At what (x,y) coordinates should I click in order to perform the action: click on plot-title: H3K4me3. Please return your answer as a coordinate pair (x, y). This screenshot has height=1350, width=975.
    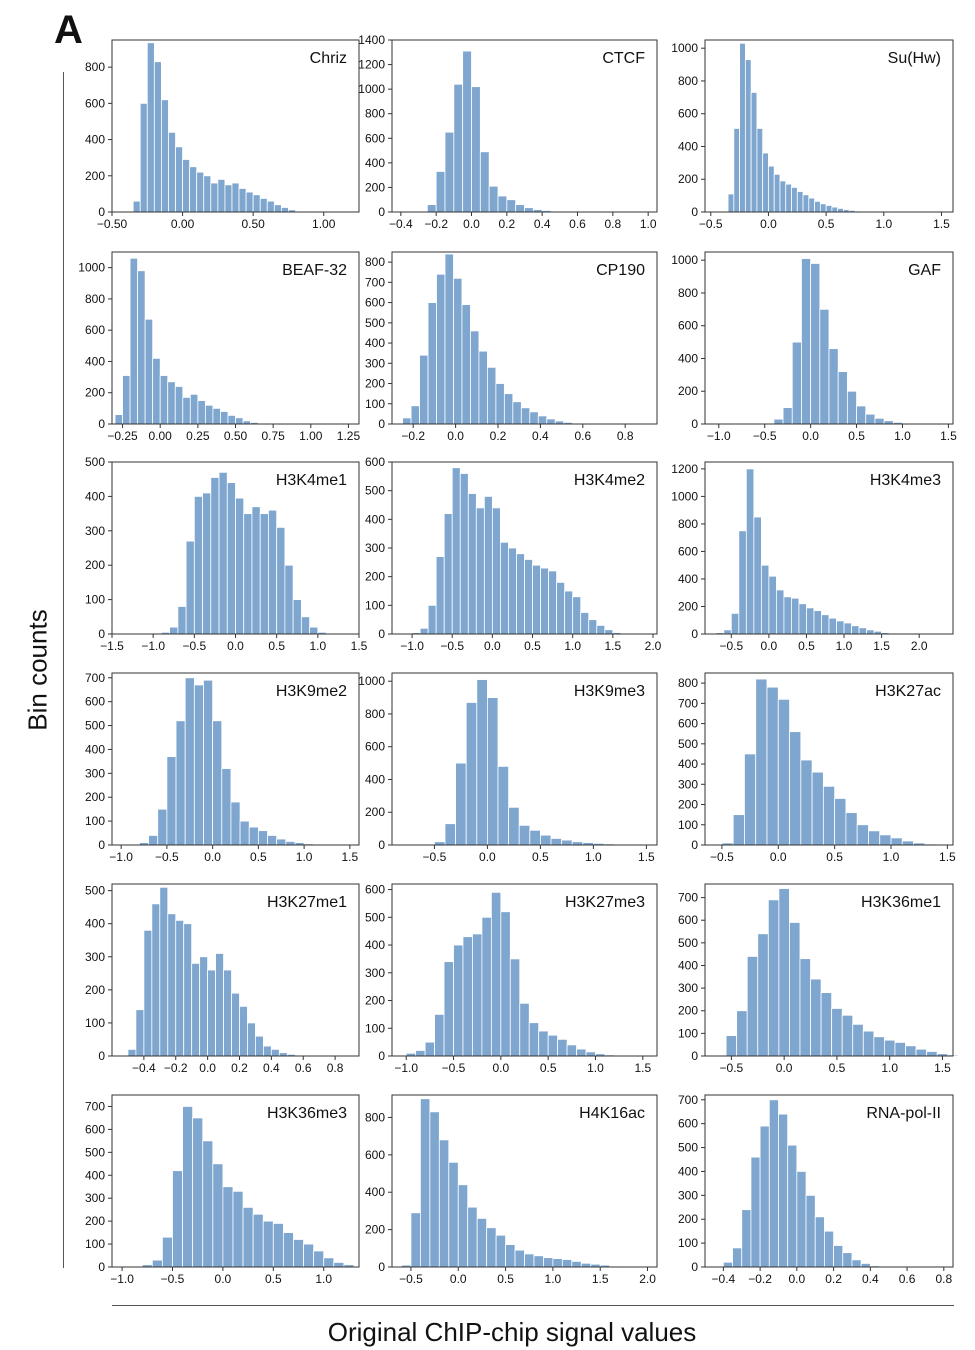
    Looking at the image, I should click on (905, 480).